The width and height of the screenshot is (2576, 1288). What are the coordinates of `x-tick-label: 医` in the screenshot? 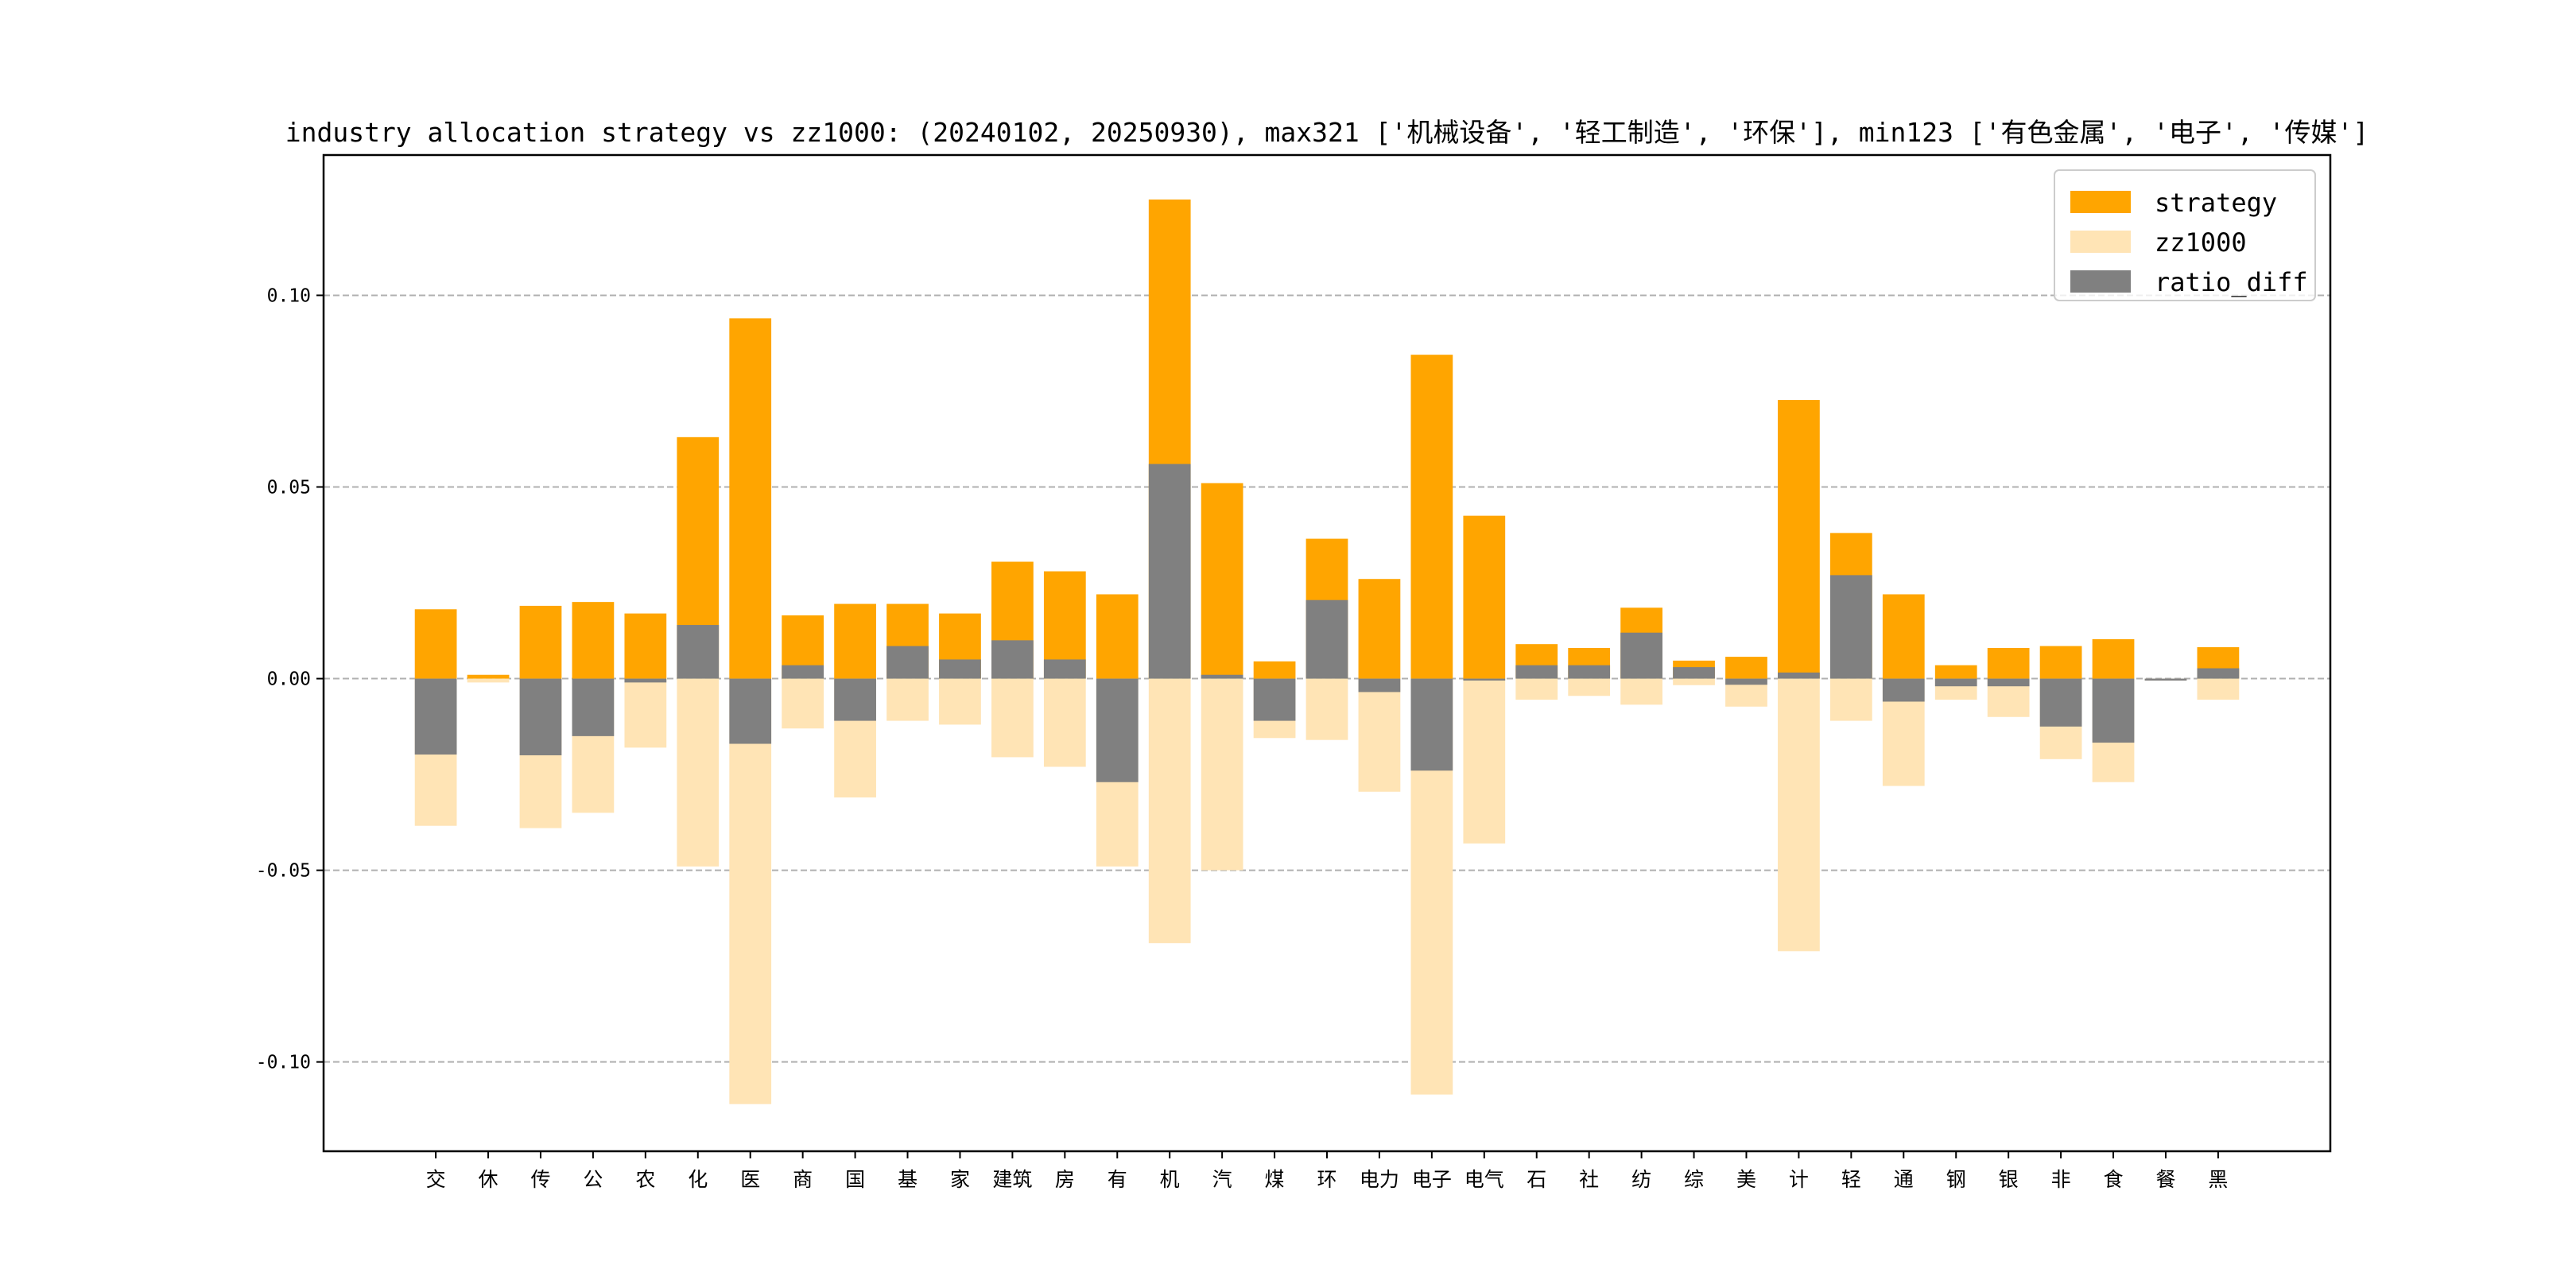 It's located at (750, 1179).